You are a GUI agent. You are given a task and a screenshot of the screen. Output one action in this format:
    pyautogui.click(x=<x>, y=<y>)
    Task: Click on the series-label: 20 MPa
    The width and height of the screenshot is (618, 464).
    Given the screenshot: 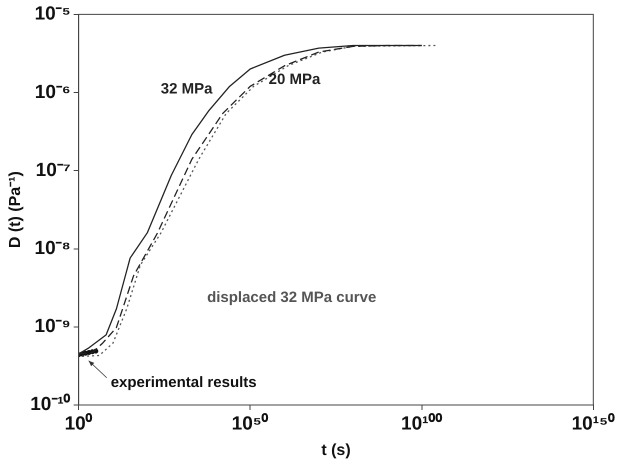 What is the action you would take?
    pyautogui.click(x=295, y=79)
    